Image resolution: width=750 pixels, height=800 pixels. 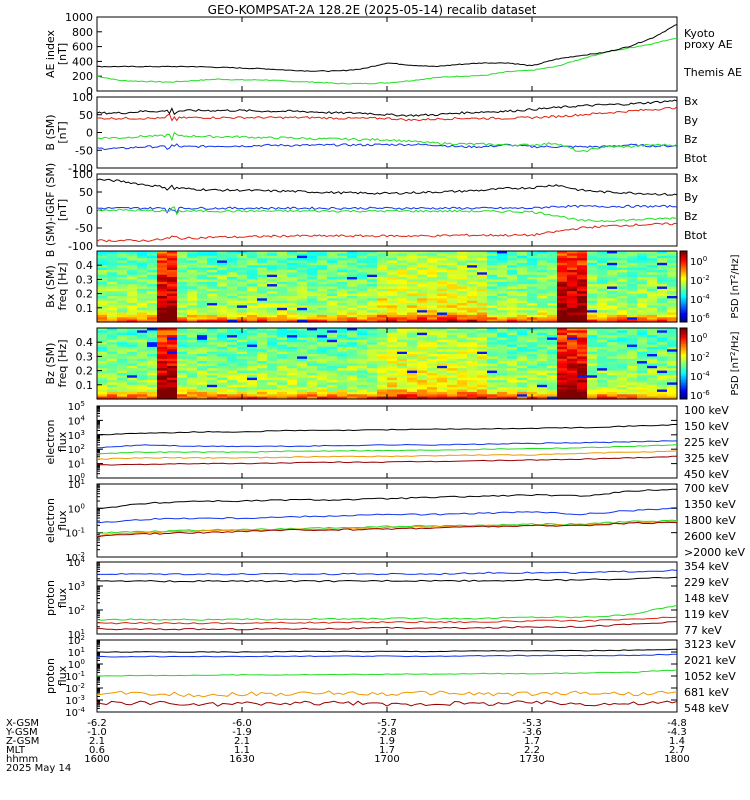 What do you see at coordinates (683, 319) in the screenshot?
I see `bx_psd-colorbar-seg` at bounding box center [683, 319].